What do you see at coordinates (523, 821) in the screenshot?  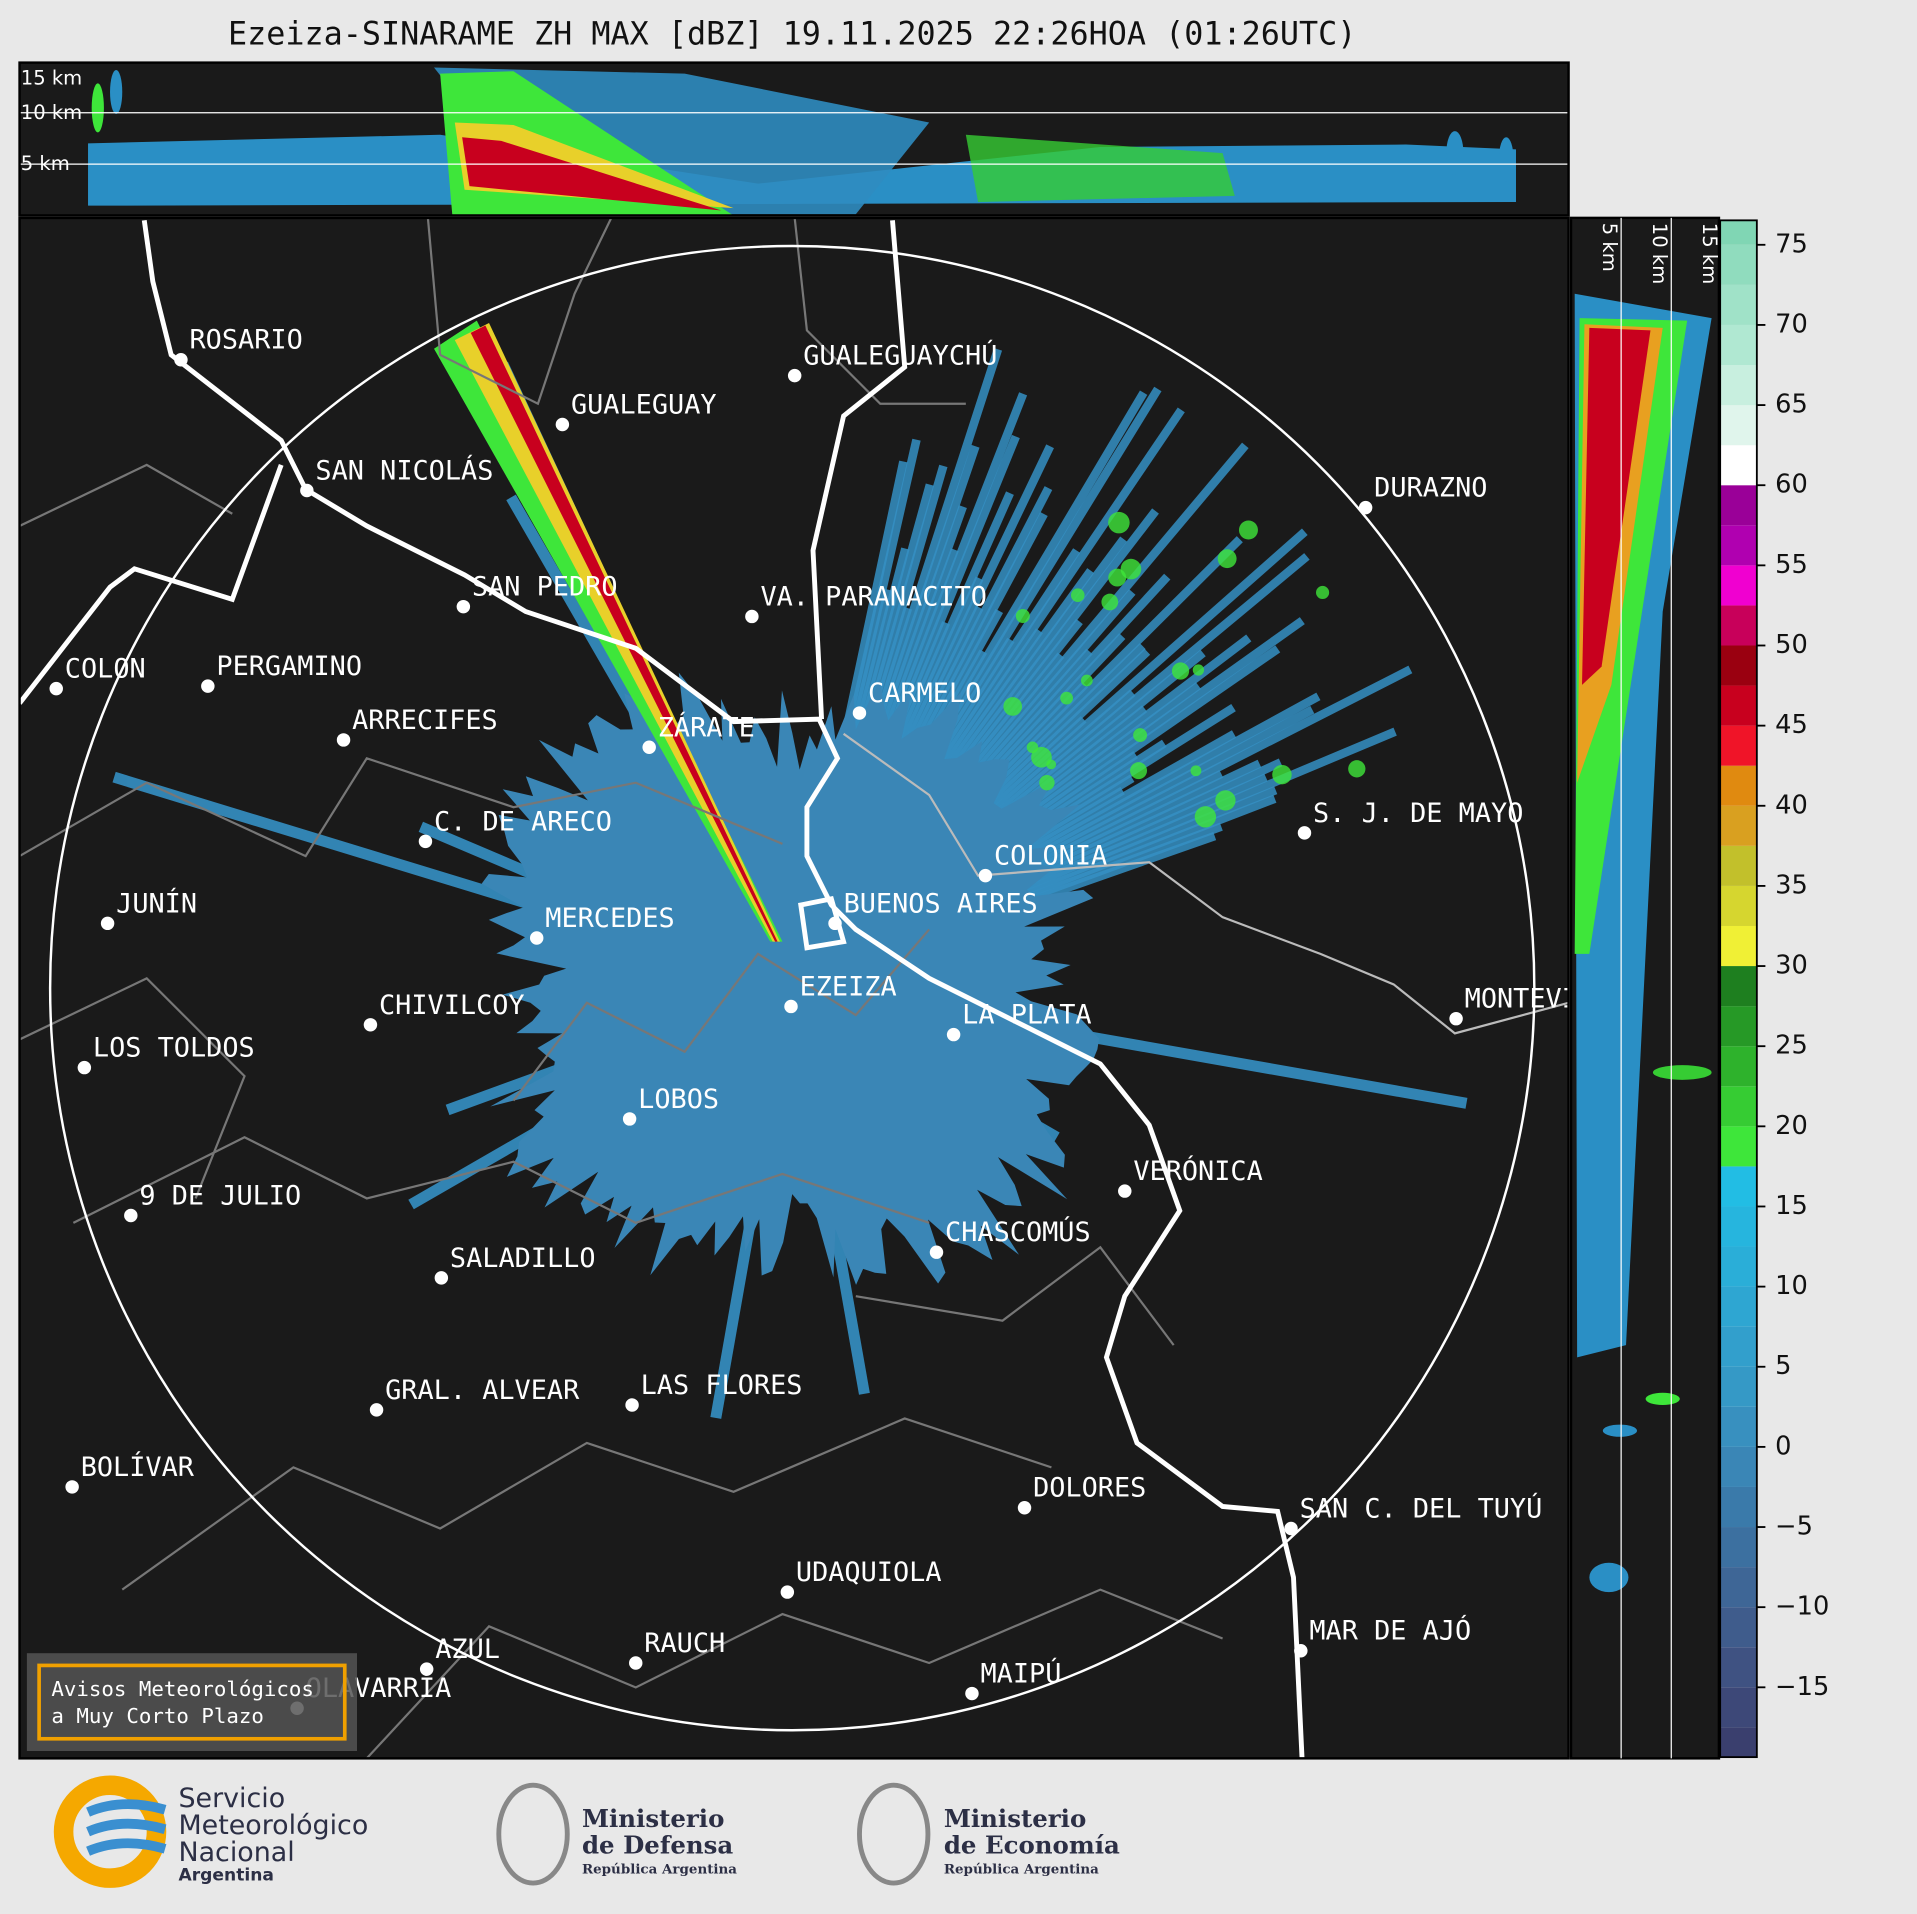 I see `city-label: C. DE ARECO` at bounding box center [523, 821].